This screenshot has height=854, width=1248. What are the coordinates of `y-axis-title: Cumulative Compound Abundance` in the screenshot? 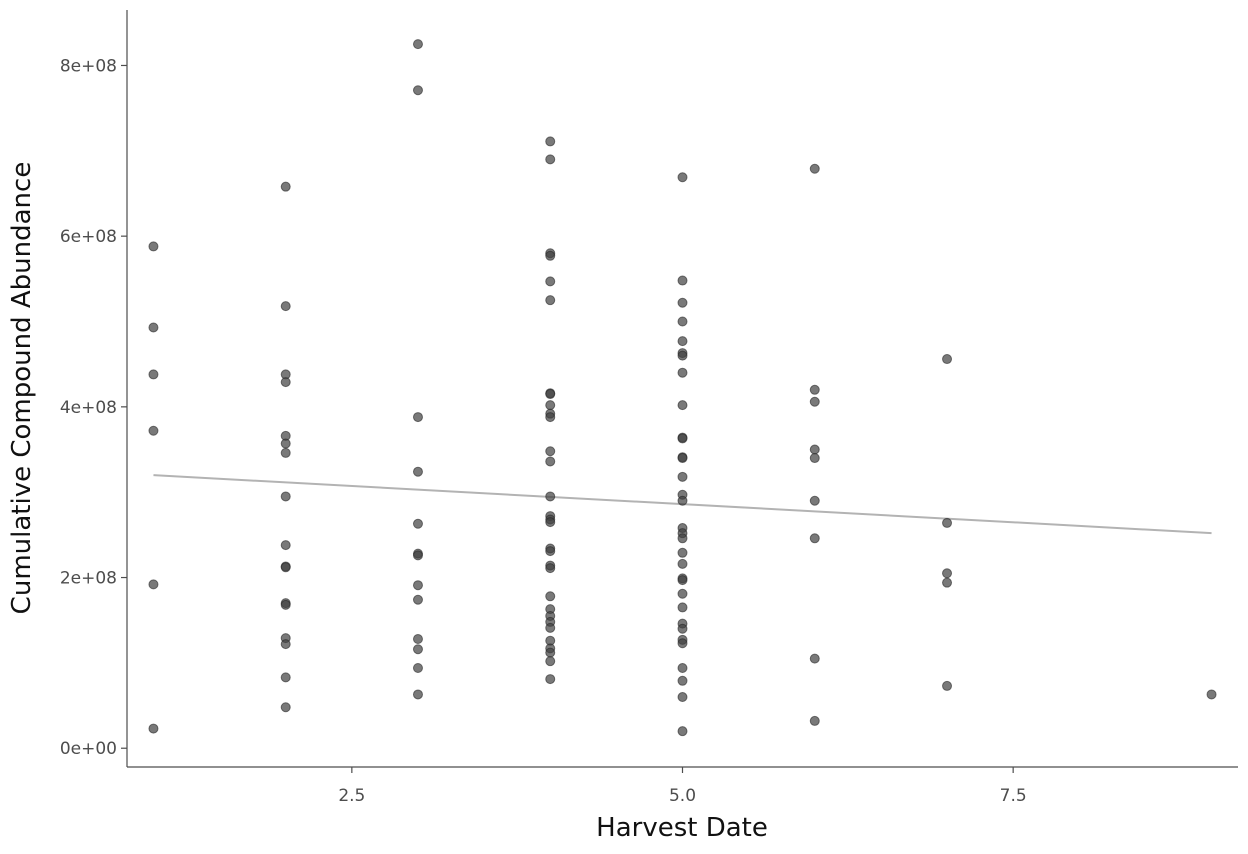 It's located at (22, 388).